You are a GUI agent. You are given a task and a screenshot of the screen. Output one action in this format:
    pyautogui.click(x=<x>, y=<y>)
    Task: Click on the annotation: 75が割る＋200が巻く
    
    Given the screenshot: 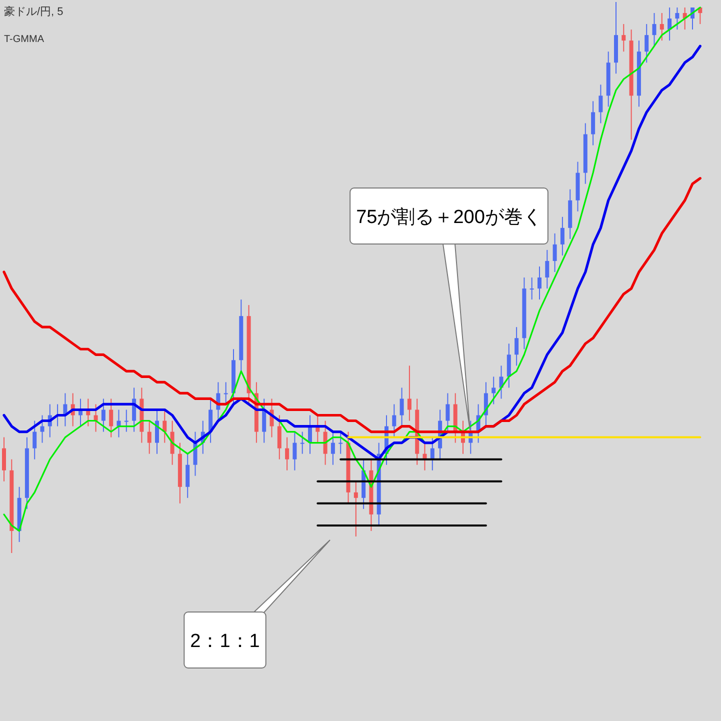 What is the action you would take?
    pyautogui.click(x=449, y=217)
    